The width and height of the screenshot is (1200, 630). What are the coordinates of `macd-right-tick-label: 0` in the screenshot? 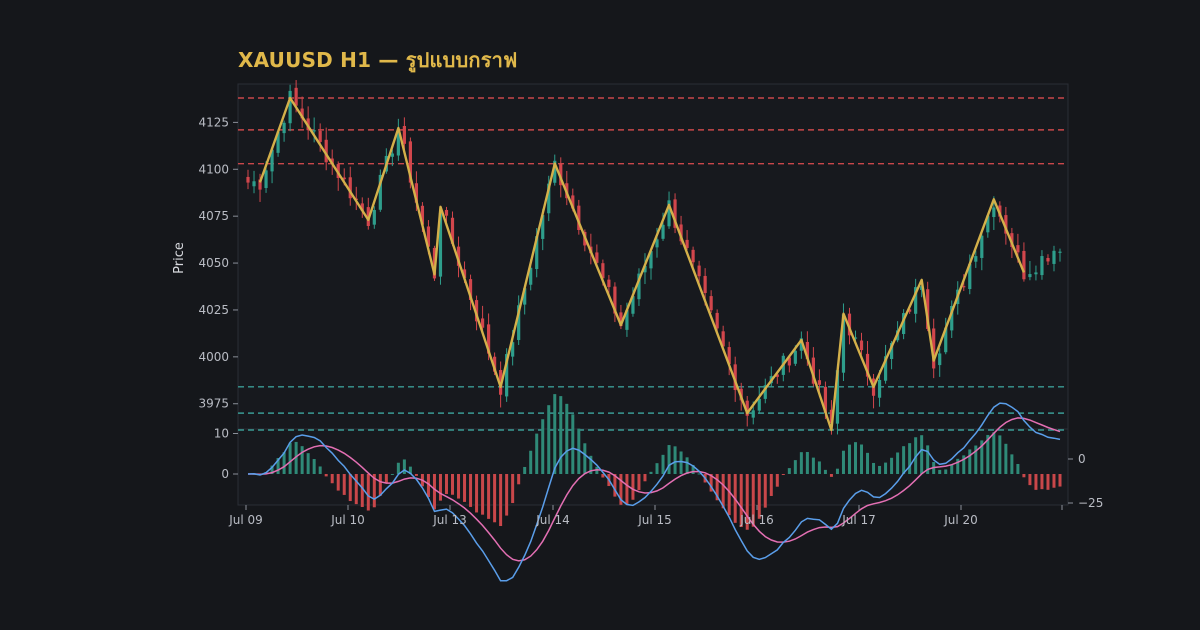 It's located at (1082, 459).